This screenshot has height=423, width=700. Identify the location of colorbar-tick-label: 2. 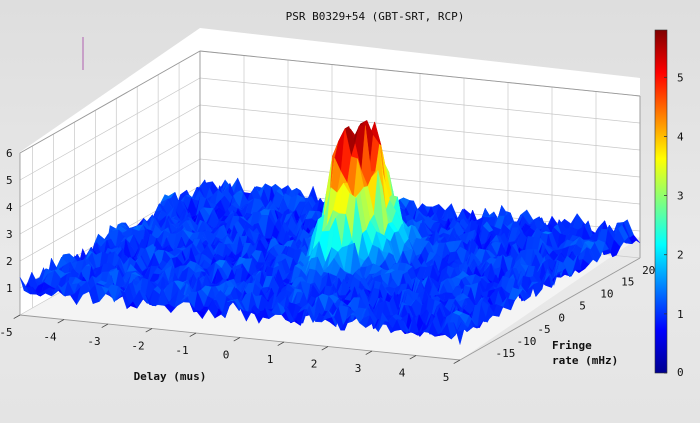
(680, 255).